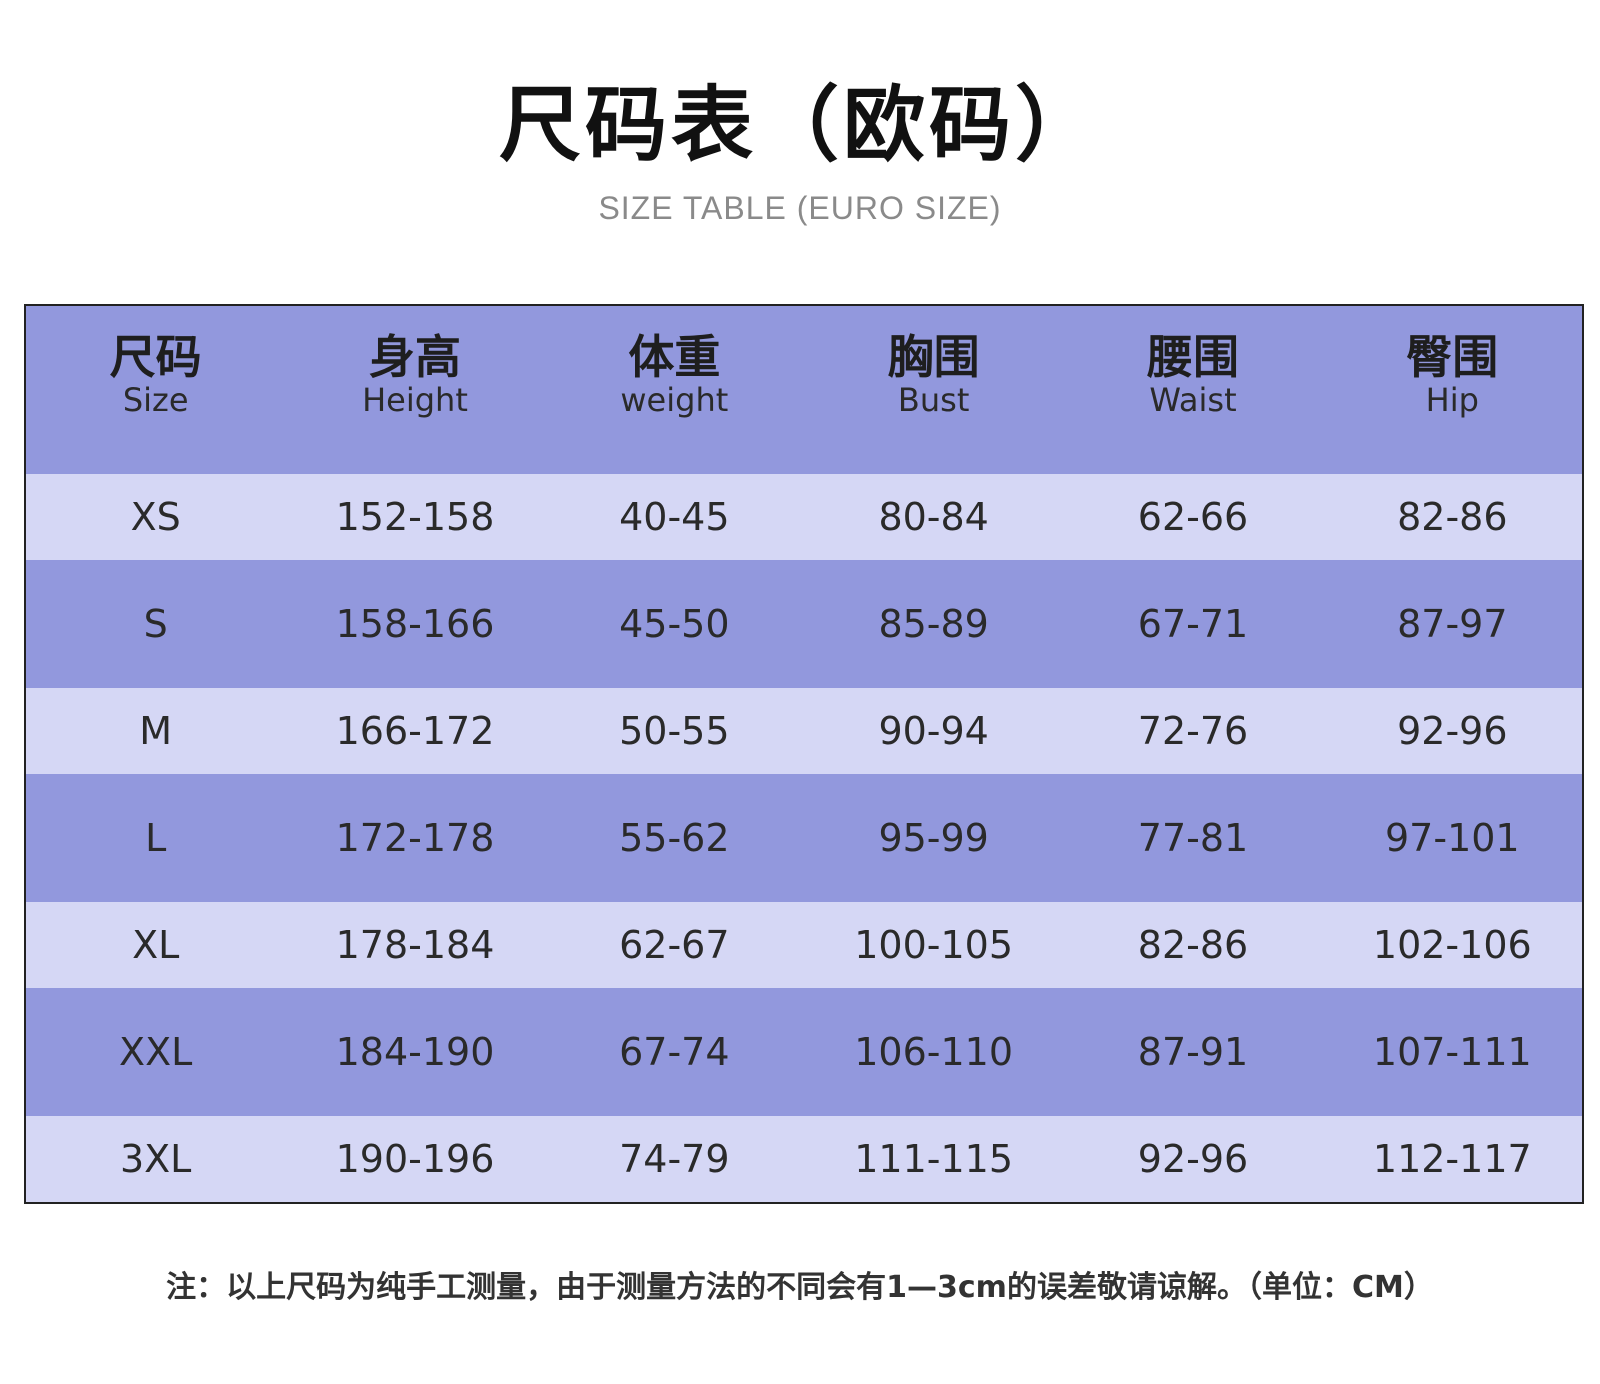  What do you see at coordinates (1193, 1052) in the screenshot?
I see `cell-waist: 87-91` at bounding box center [1193, 1052].